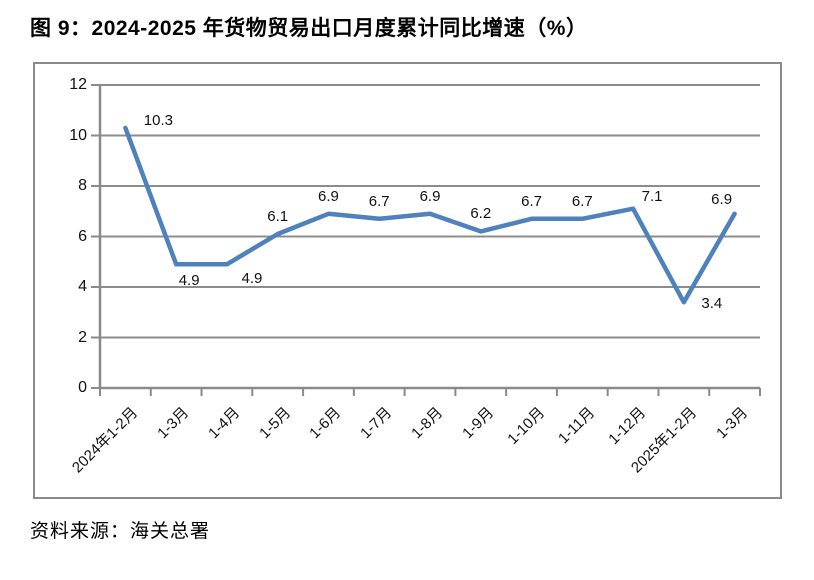 The width and height of the screenshot is (814, 580). What do you see at coordinates (78, 135) in the screenshot?
I see `y-axis-label: 10` at bounding box center [78, 135].